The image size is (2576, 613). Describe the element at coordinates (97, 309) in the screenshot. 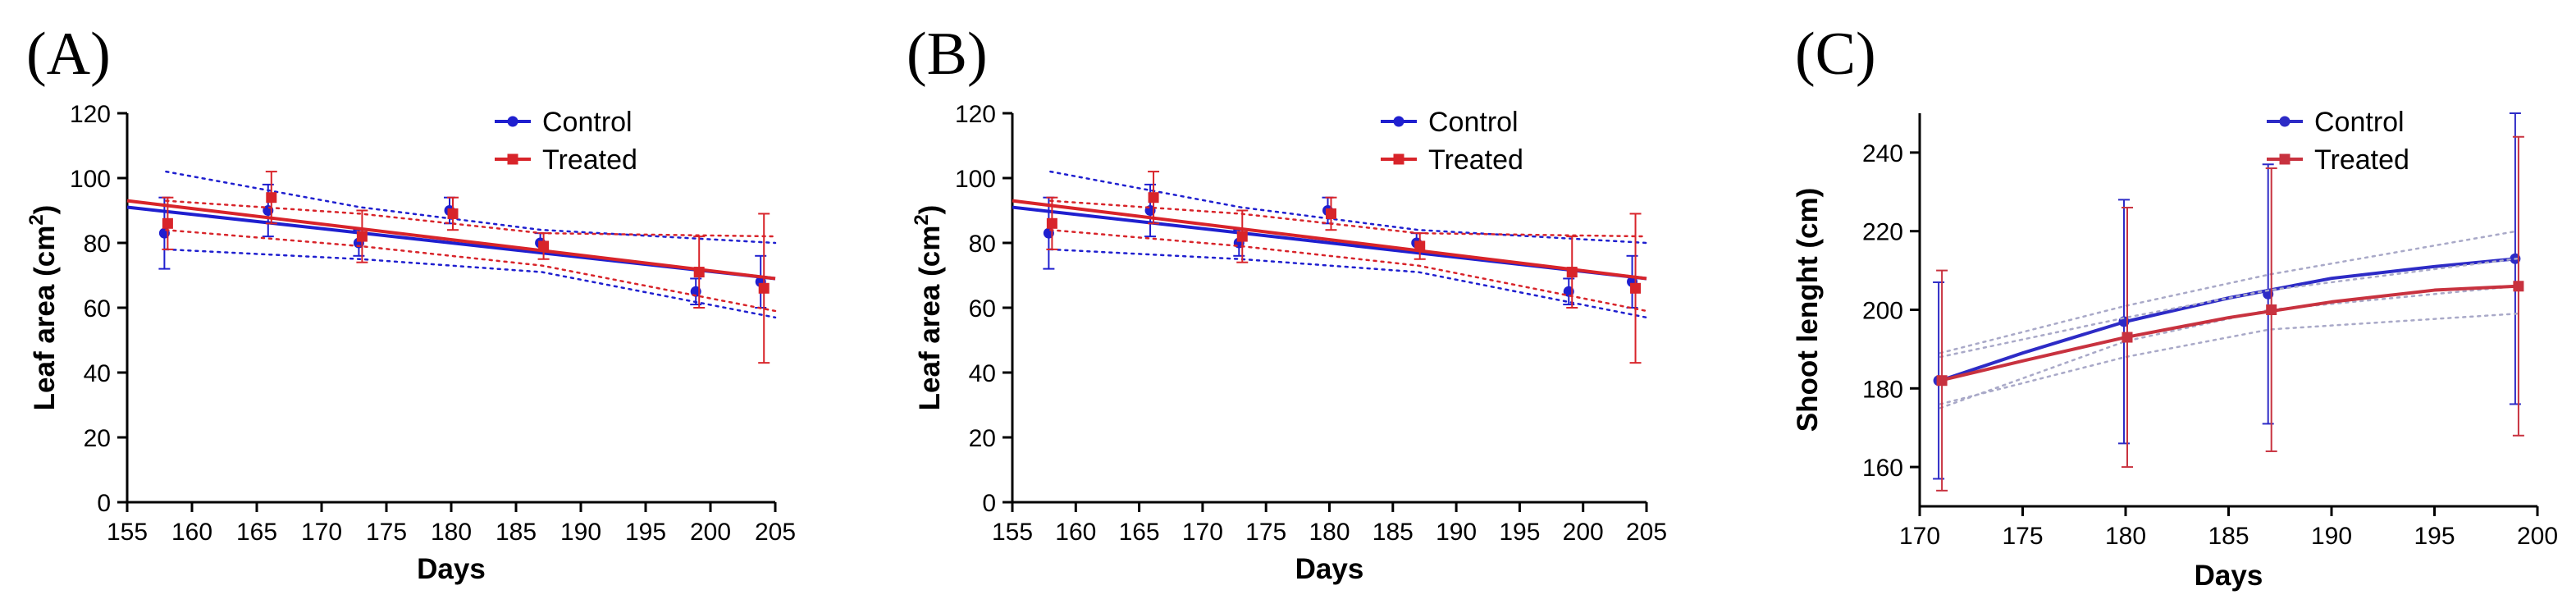

I see `y-tick-label: 60` at that location.